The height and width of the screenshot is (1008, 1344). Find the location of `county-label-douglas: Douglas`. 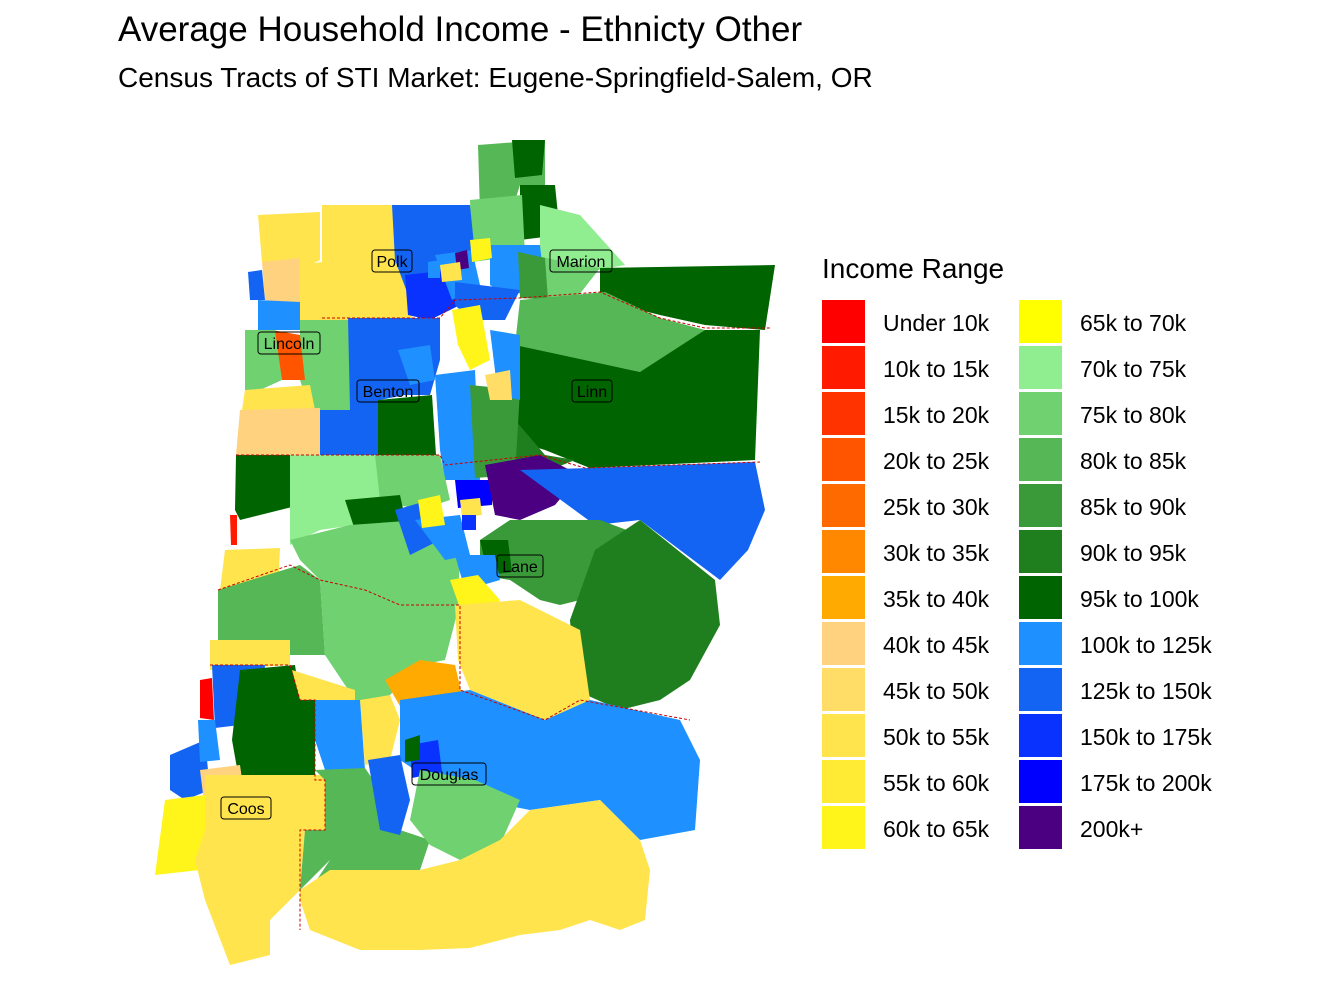

county-label-douglas: Douglas is located at coordinates (449, 775).